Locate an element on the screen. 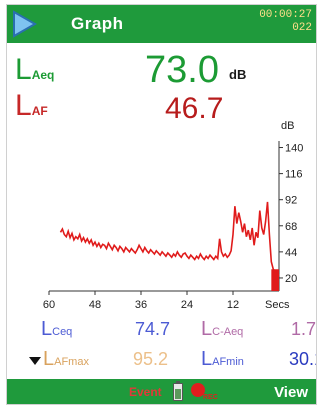 The height and width of the screenshot is (409, 323). record-label: REC is located at coordinates (210, 397).